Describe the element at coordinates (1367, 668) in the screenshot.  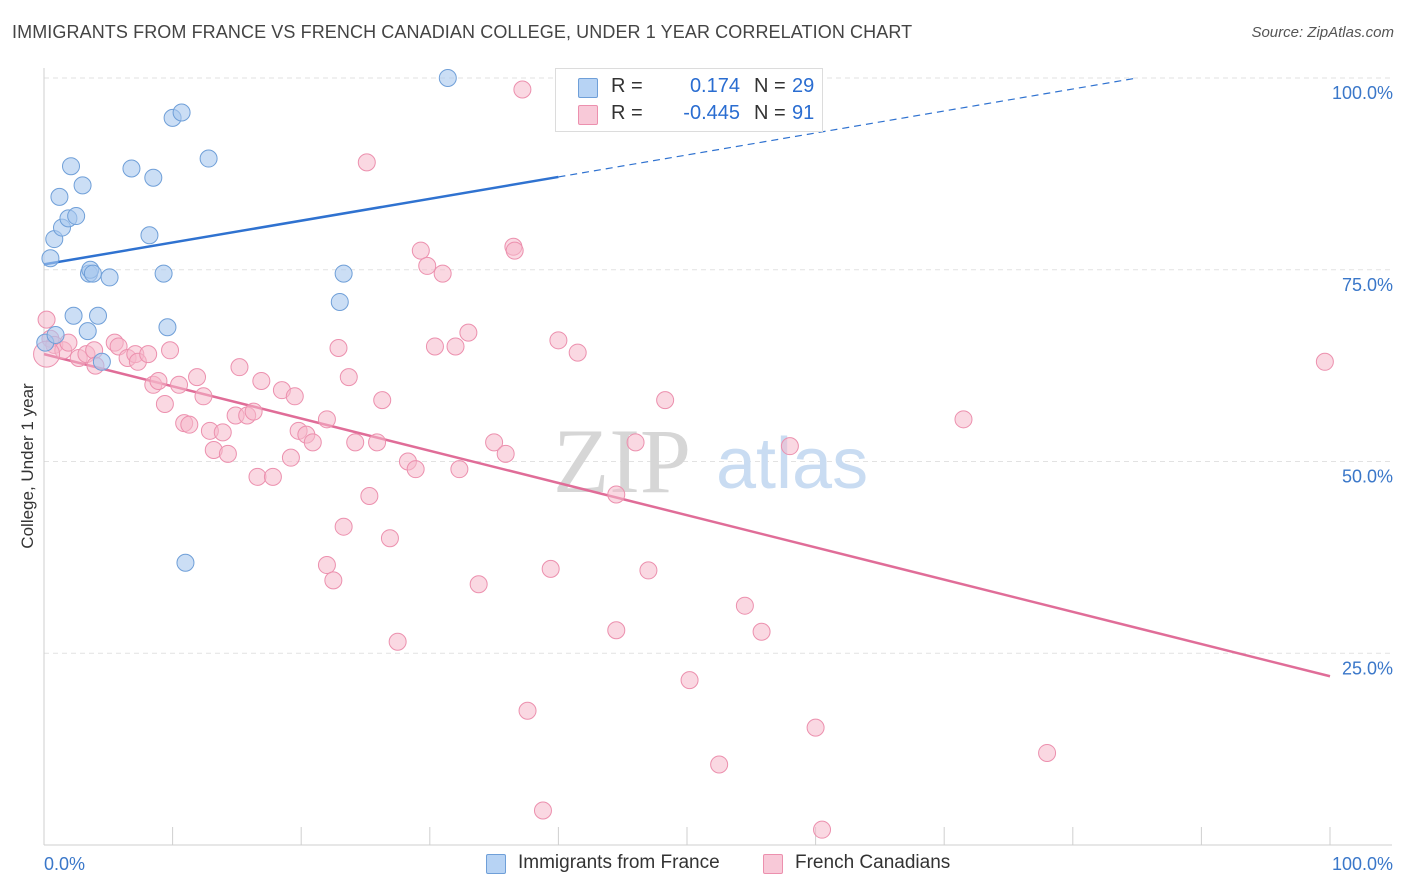
I see `y-tick-label: 25.0%` at that location.